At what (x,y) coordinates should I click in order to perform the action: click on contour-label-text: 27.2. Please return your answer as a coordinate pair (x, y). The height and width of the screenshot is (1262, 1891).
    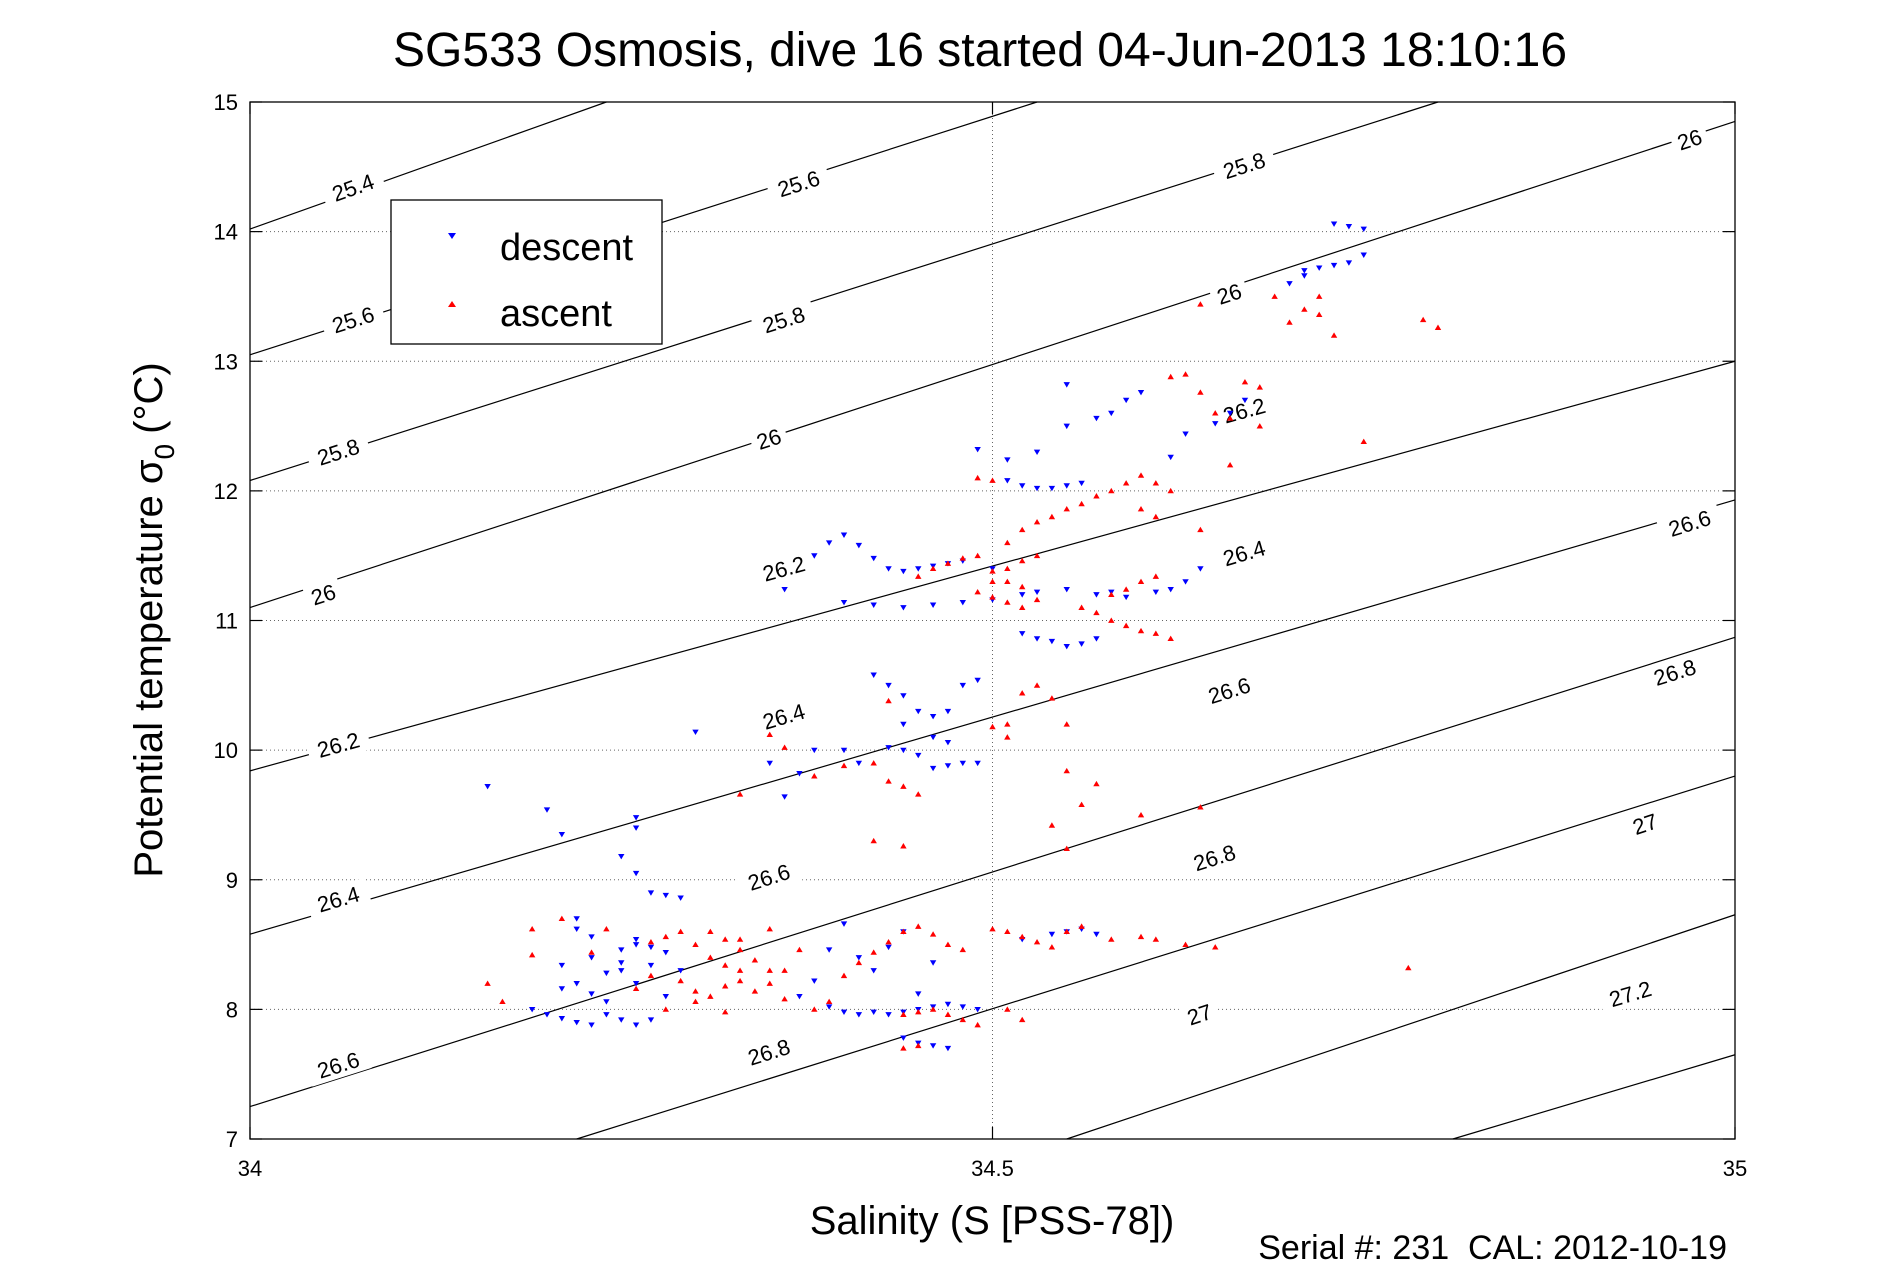
    Looking at the image, I should click on (1630, 994).